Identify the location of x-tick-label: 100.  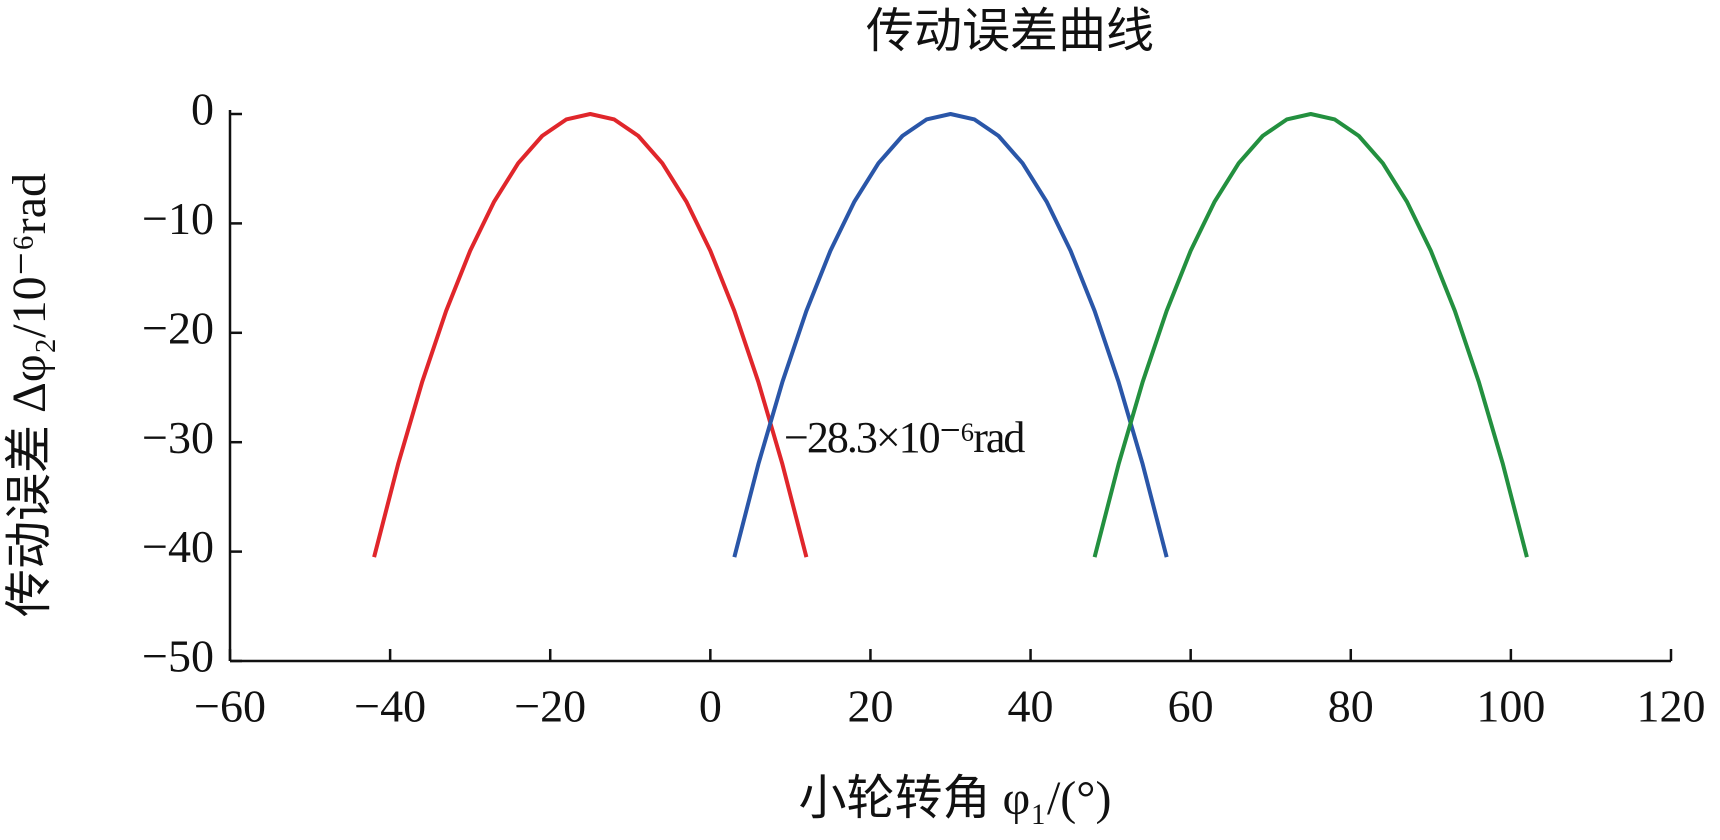
(1510, 706).